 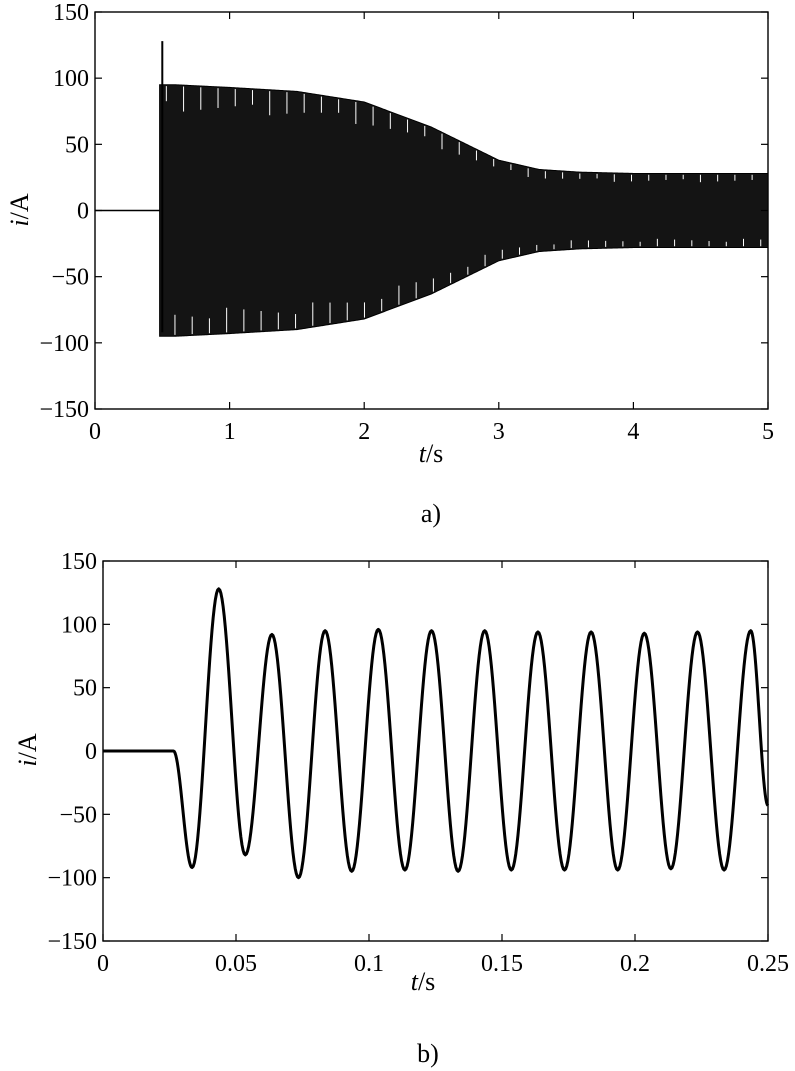 What do you see at coordinates (499, 432) in the screenshot?
I see `x-tick-label: 3` at bounding box center [499, 432].